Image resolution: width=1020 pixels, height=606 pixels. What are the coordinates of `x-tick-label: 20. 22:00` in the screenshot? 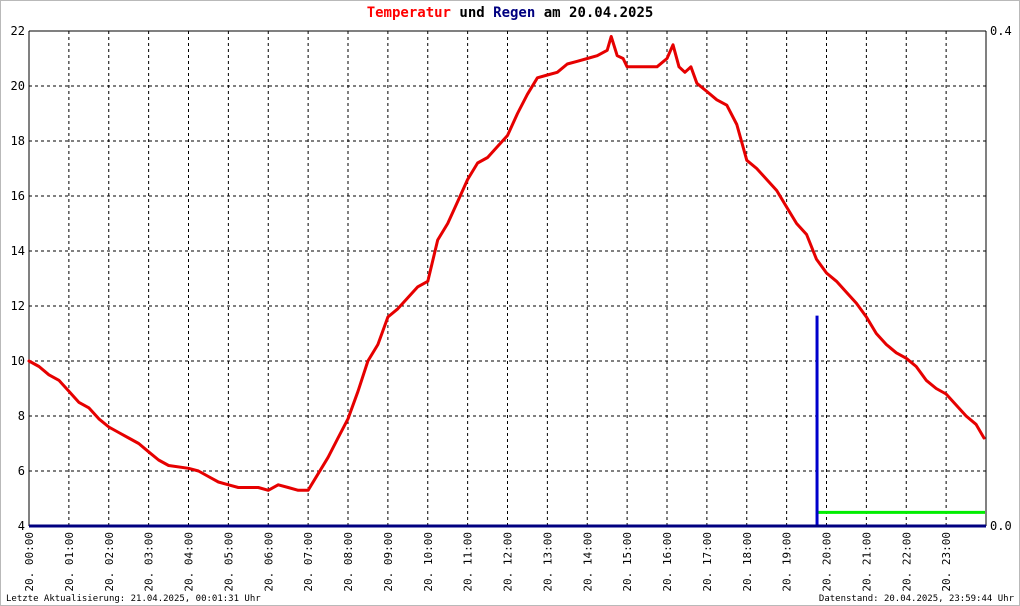 It's located at (906, 562).